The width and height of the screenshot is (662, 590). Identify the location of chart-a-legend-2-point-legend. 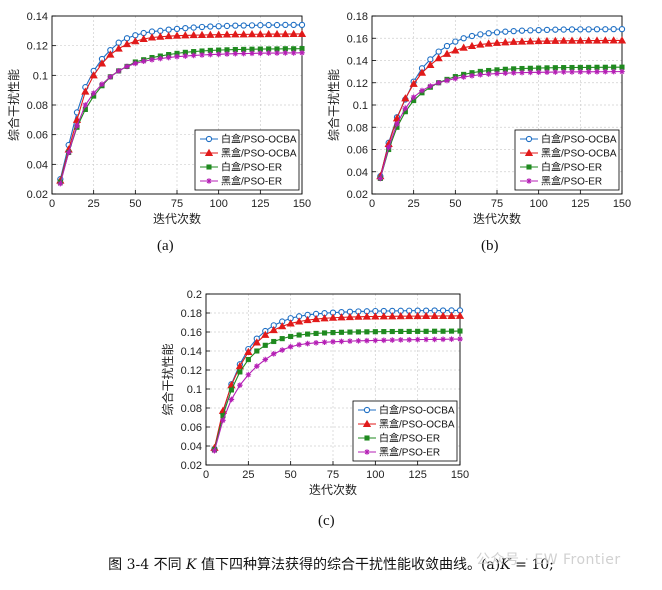
(209, 167).